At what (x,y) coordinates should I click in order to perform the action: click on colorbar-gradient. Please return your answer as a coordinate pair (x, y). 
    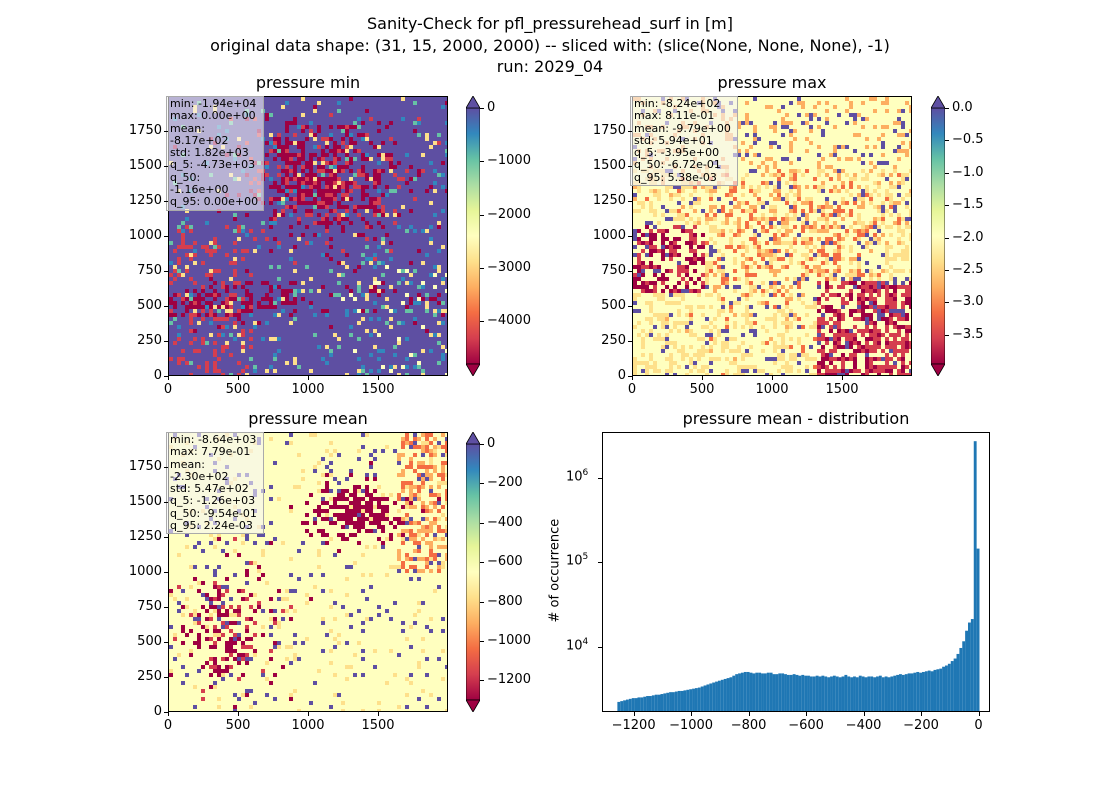
    Looking at the image, I should click on (473, 236).